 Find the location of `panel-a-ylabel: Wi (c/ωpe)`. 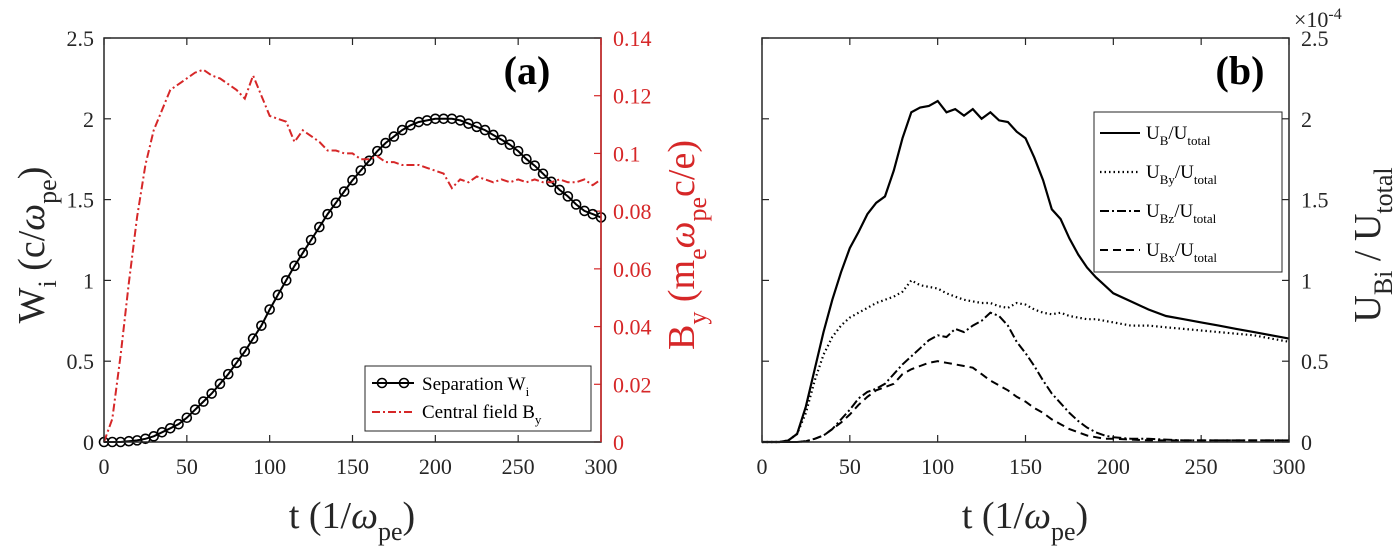

panel-a-ylabel: Wi (c/ωpe) is located at coordinates (36, 245).